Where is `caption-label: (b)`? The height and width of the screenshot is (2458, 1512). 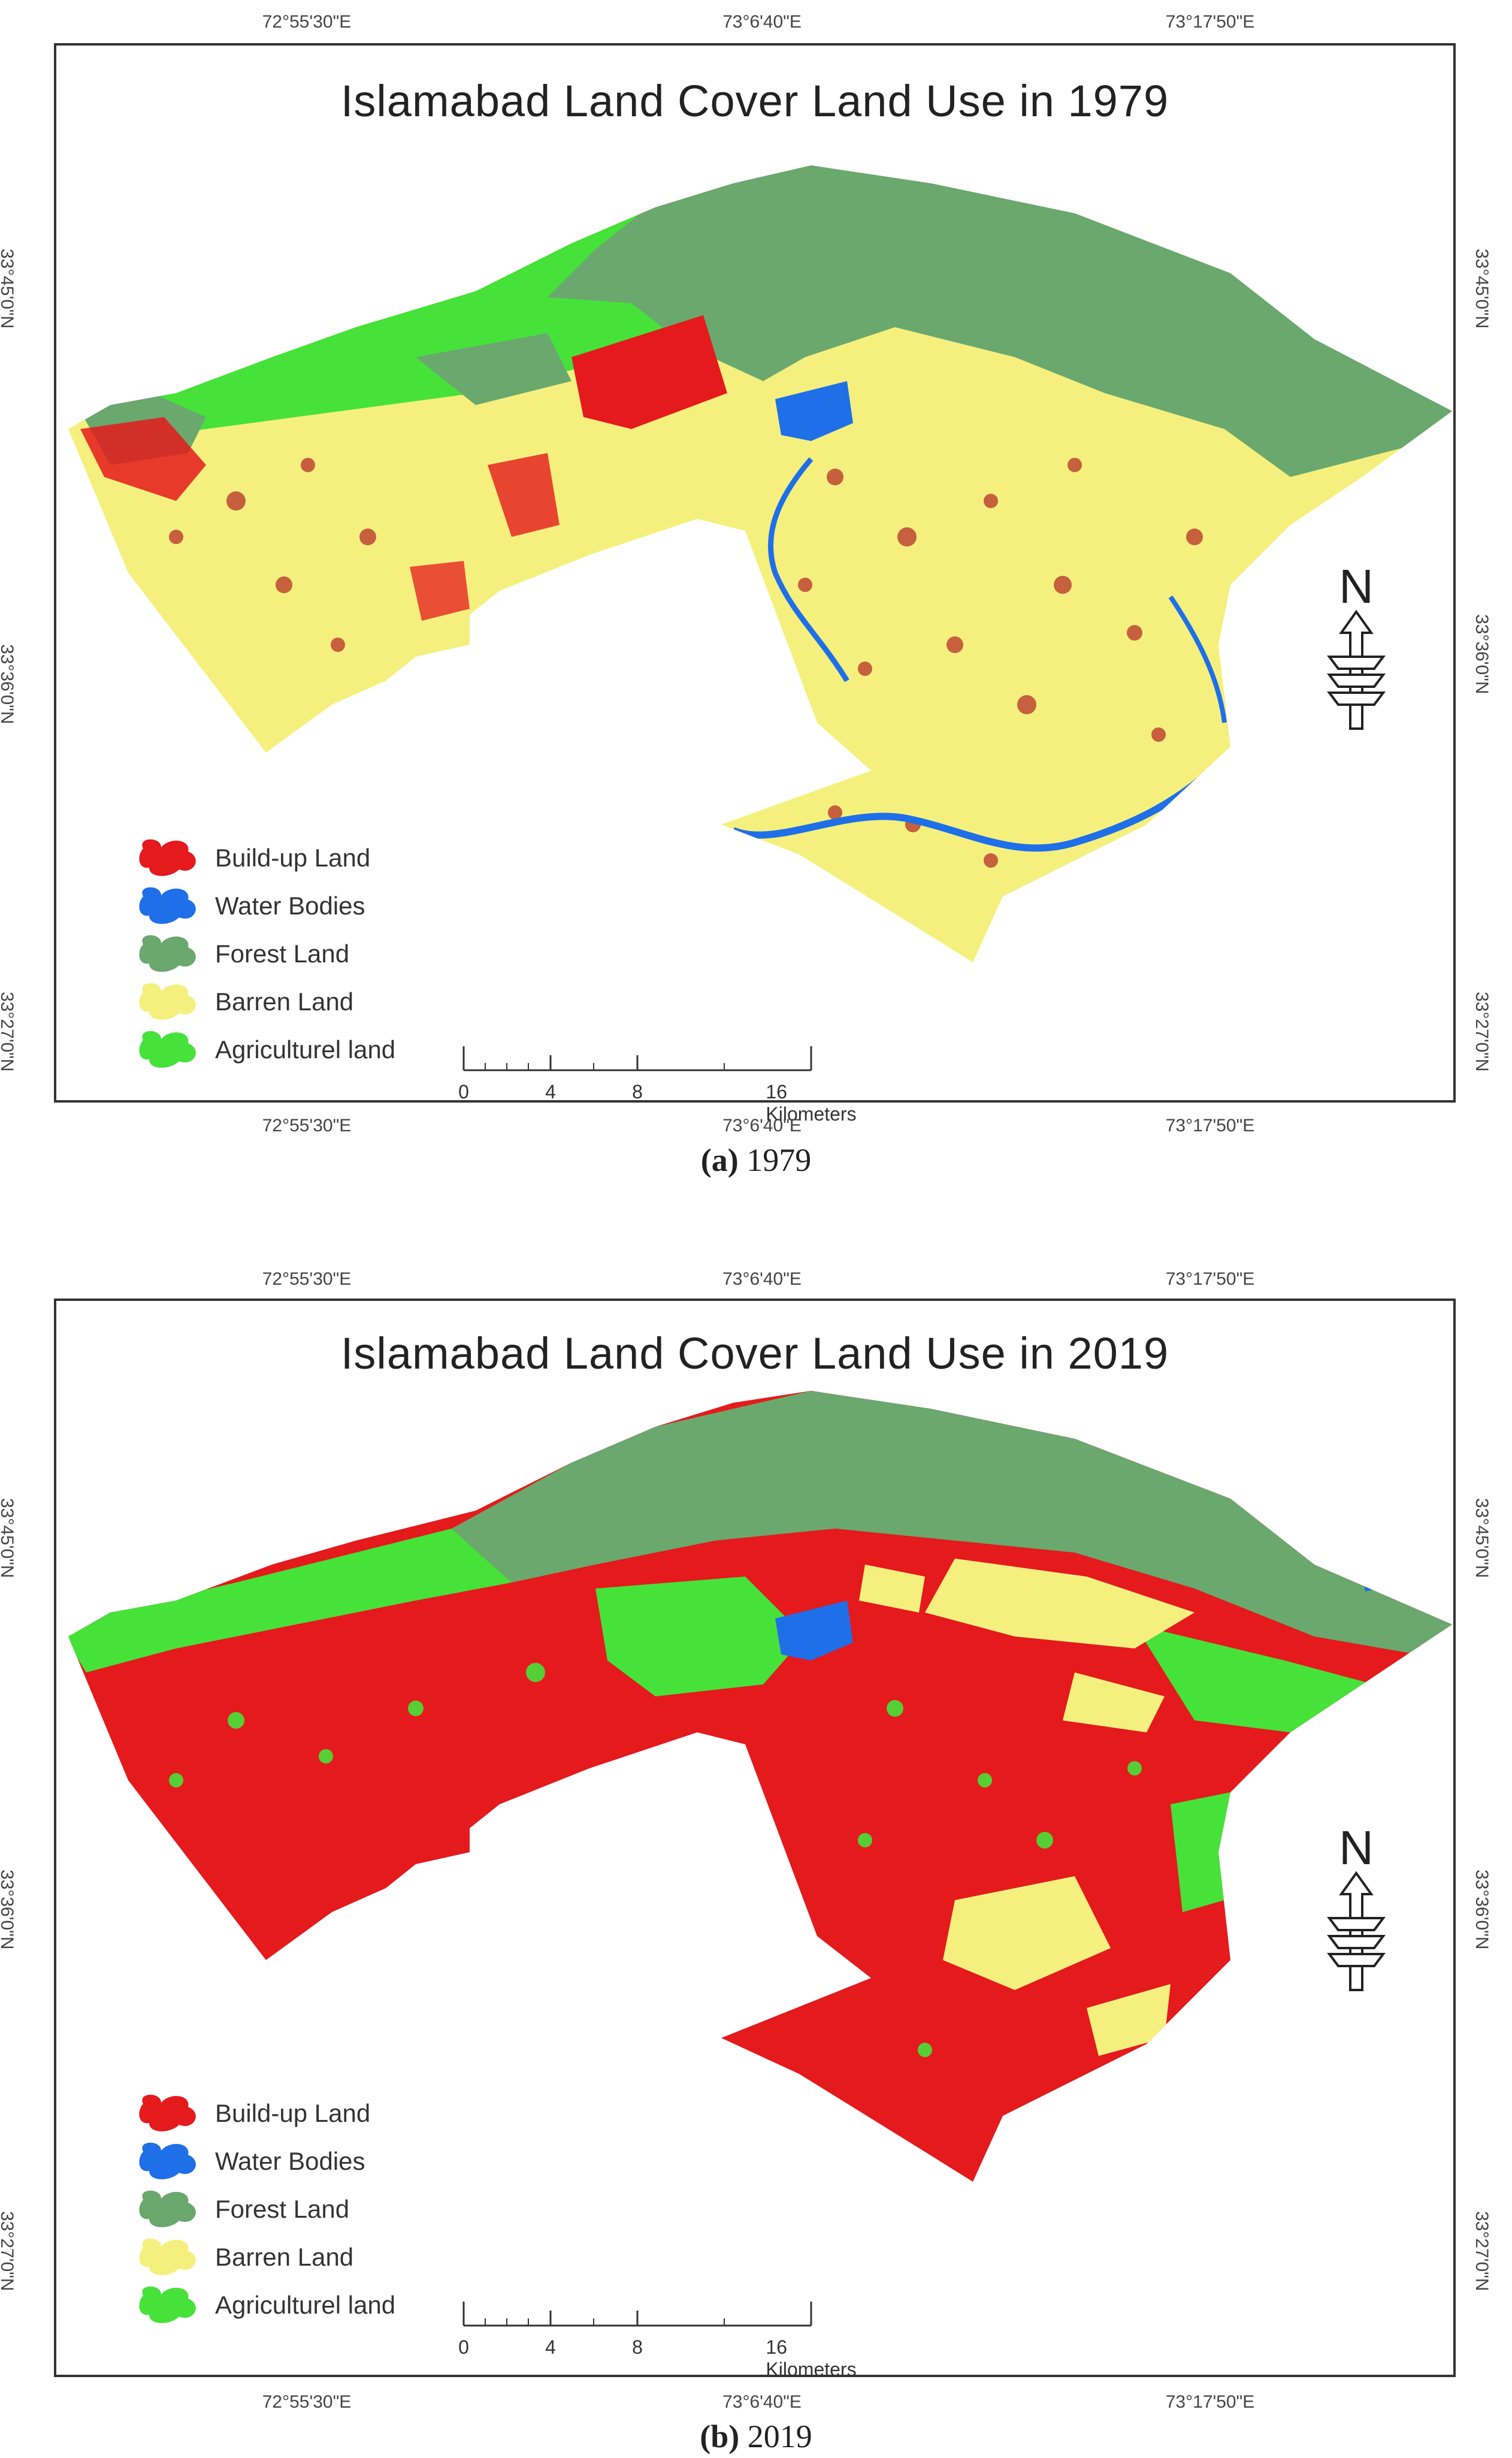 caption-label: (b) is located at coordinates (720, 2436).